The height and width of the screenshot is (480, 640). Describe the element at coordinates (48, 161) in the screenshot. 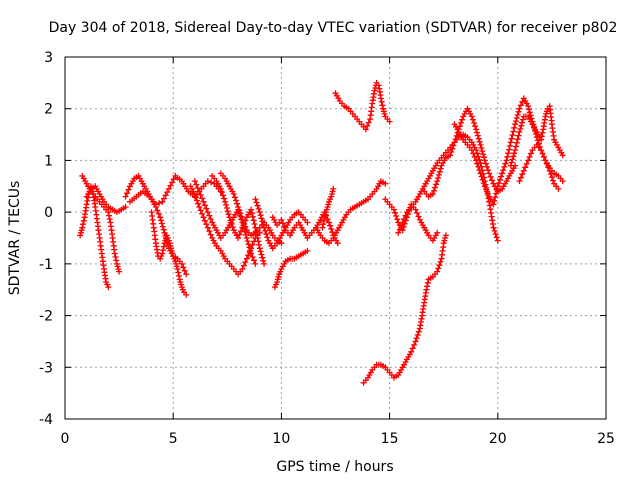

I see `y-tick-label: 1` at that location.